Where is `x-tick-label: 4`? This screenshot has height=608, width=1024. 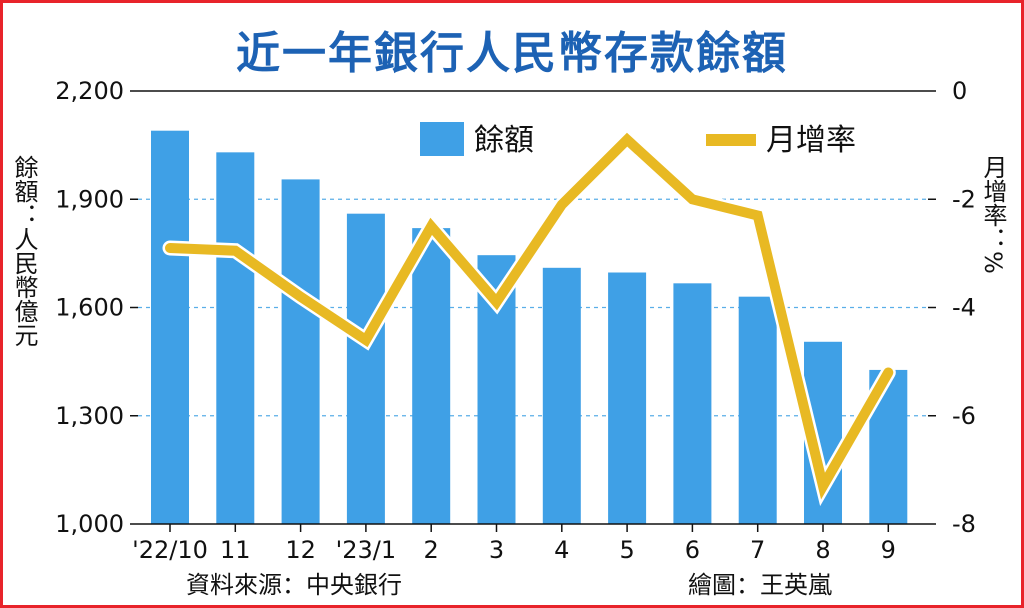
x-tick-label: 4 is located at coordinates (561, 550).